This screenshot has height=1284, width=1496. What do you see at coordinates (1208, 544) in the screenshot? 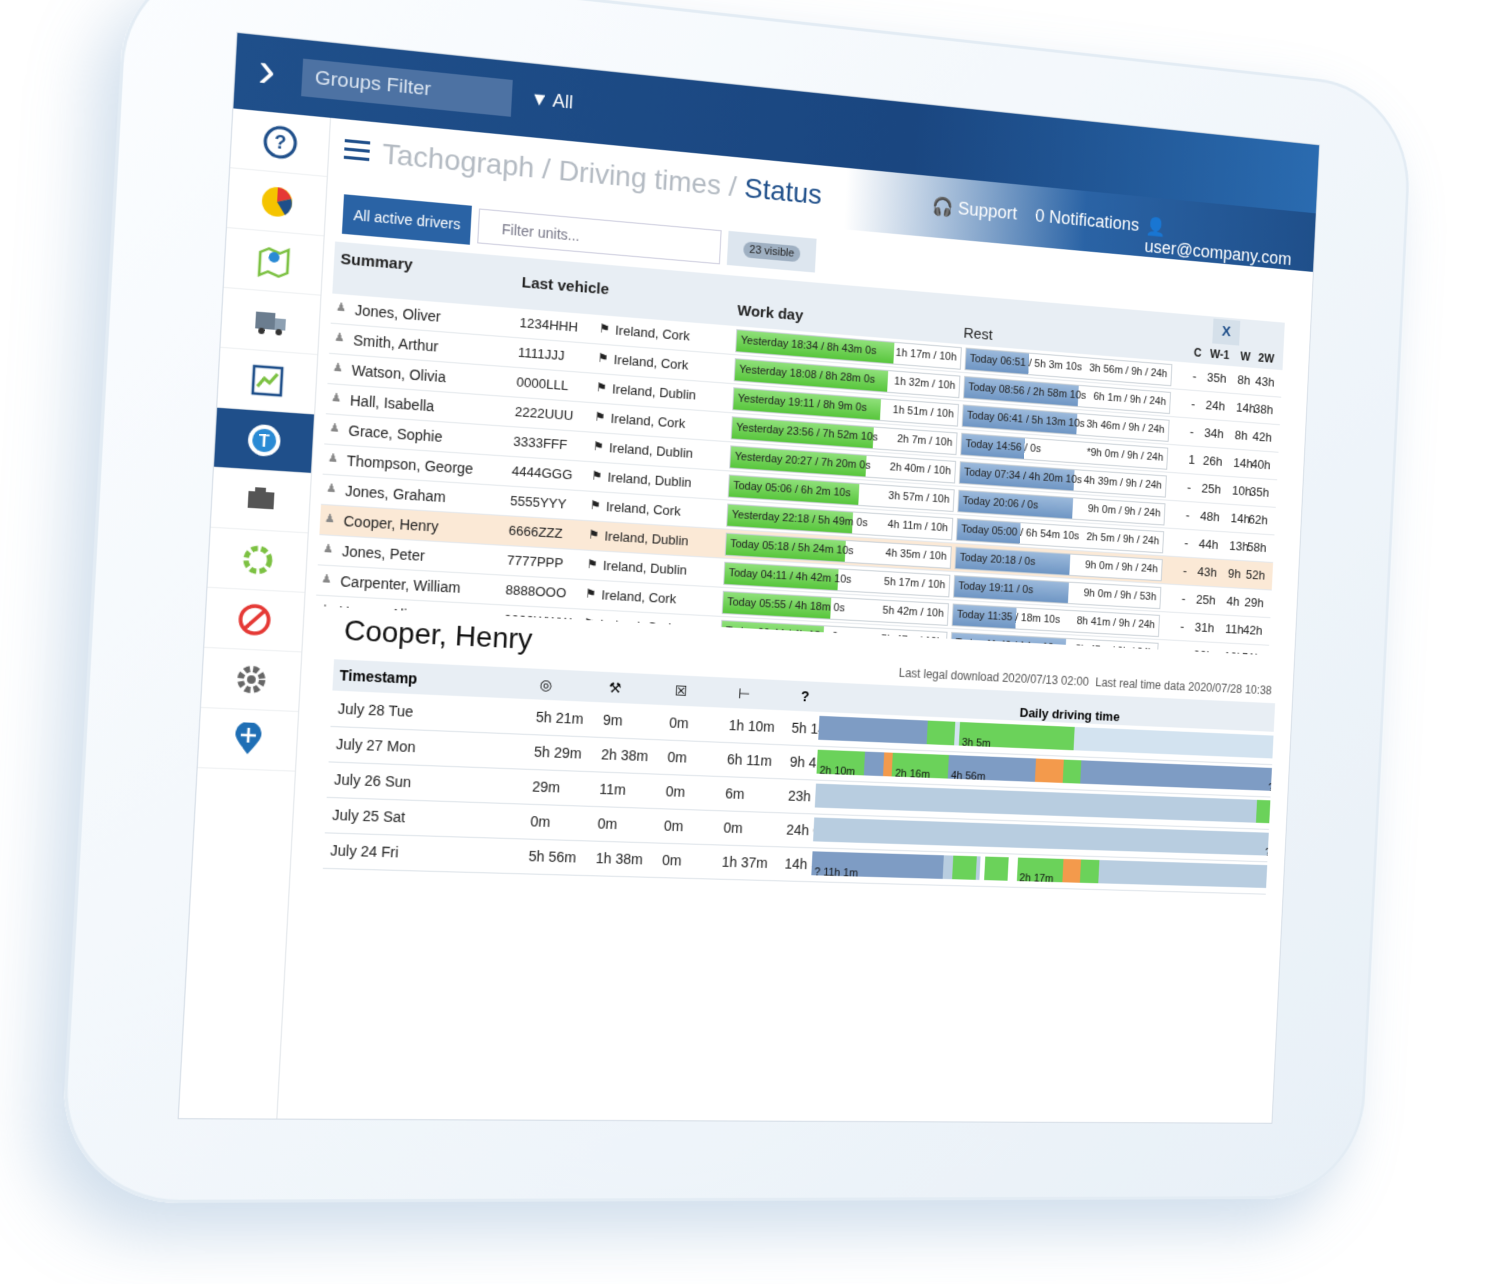
I see `w1-value: 44h` at bounding box center [1208, 544].